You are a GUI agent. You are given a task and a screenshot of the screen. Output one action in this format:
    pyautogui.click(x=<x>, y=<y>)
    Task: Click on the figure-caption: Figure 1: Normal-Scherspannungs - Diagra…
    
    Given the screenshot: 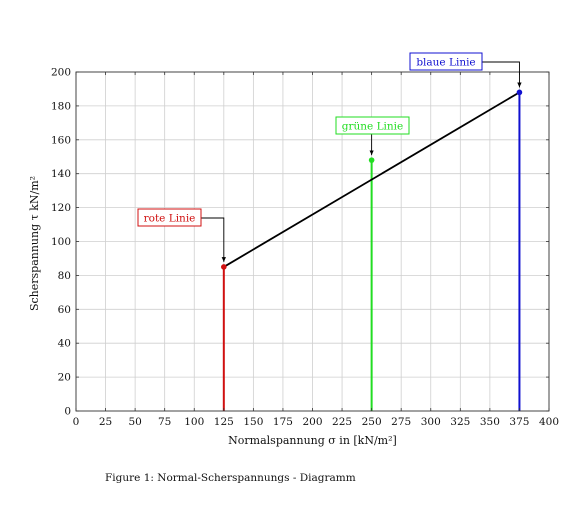 What is the action you would take?
    pyautogui.click(x=230, y=478)
    